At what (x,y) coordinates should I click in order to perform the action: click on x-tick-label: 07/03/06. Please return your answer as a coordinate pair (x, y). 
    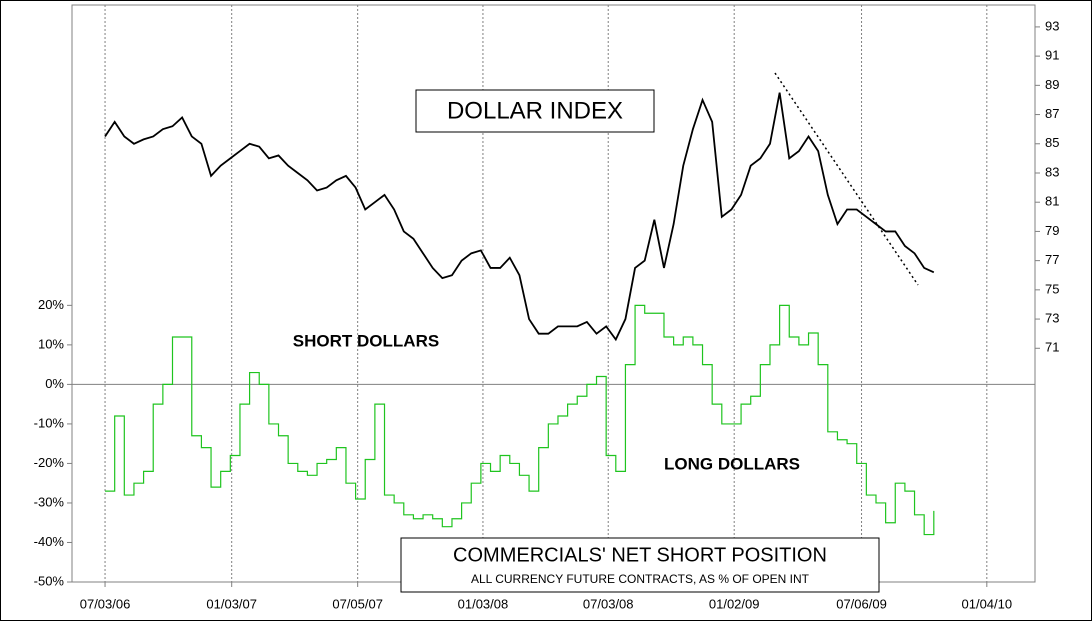
    Looking at the image, I should click on (105, 603).